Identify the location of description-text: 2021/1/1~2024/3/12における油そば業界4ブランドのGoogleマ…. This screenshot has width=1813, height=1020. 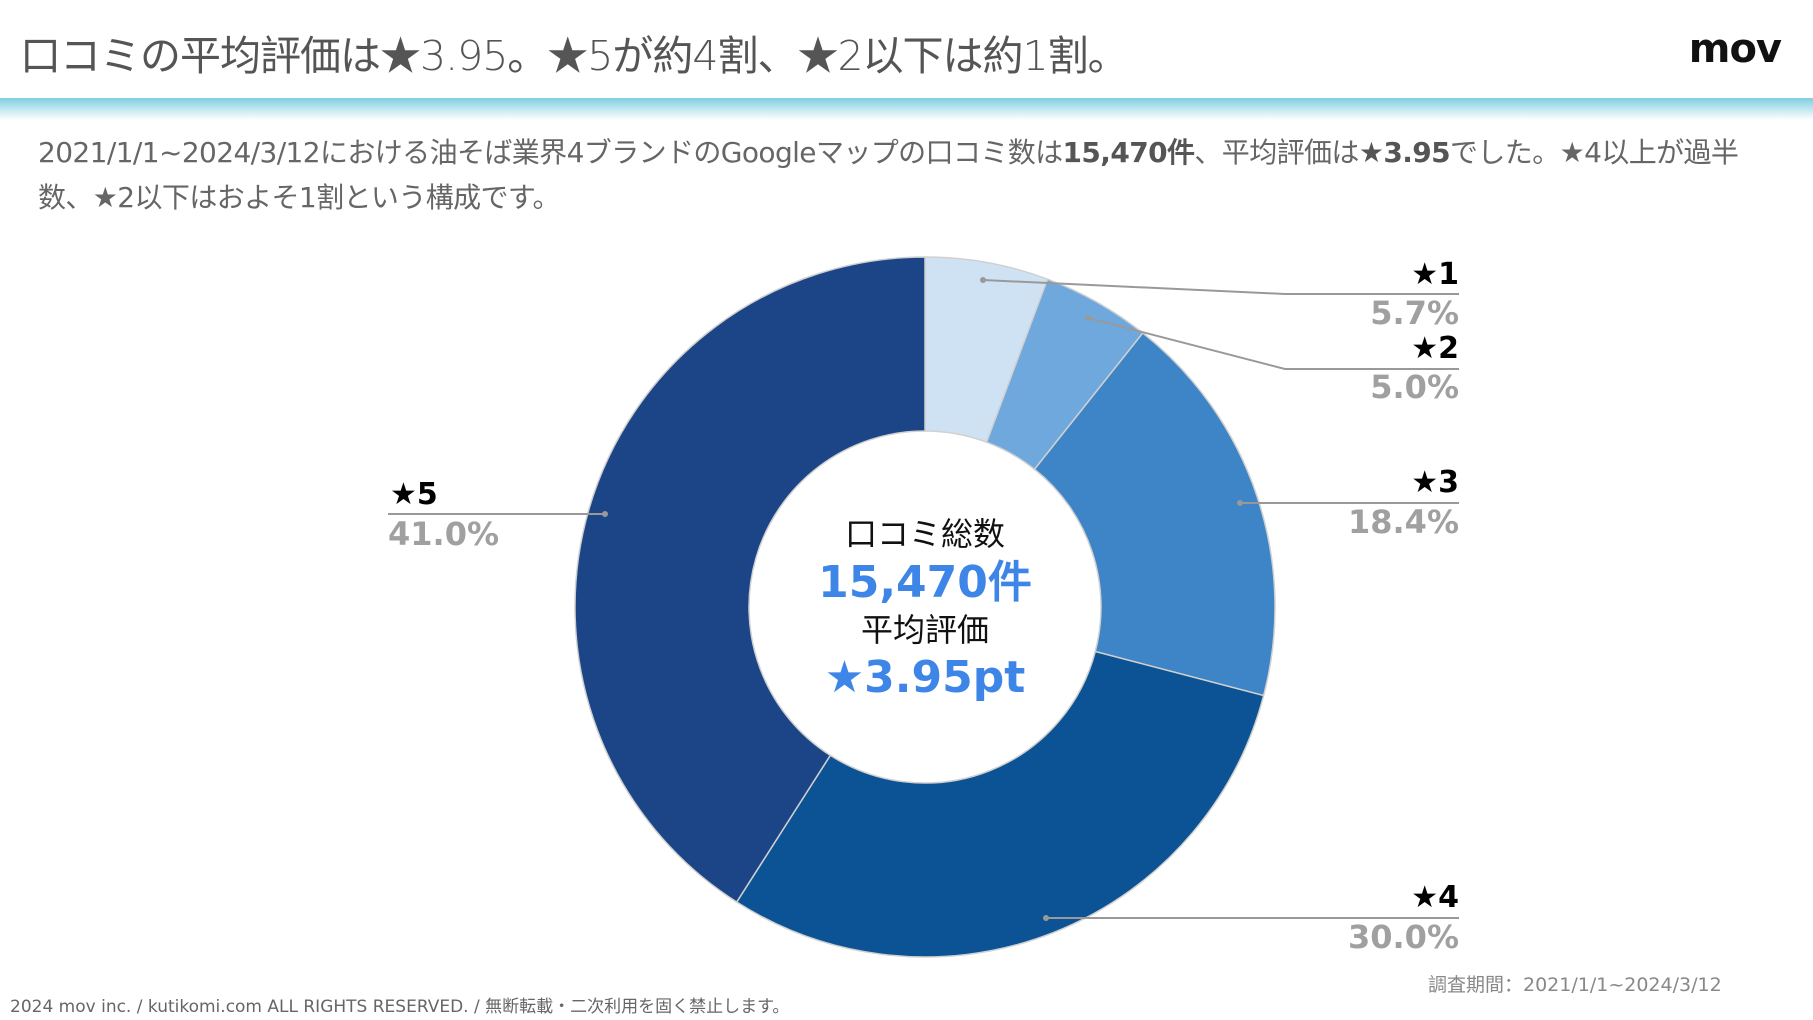
(550, 152).